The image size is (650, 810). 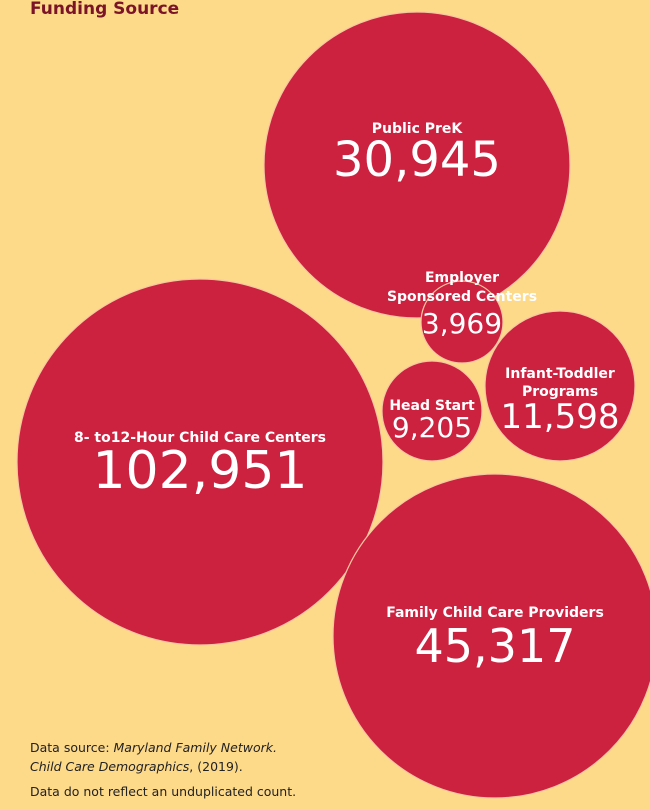 I want to click on bubble-value: 102,951, so click(x=199, y=471).